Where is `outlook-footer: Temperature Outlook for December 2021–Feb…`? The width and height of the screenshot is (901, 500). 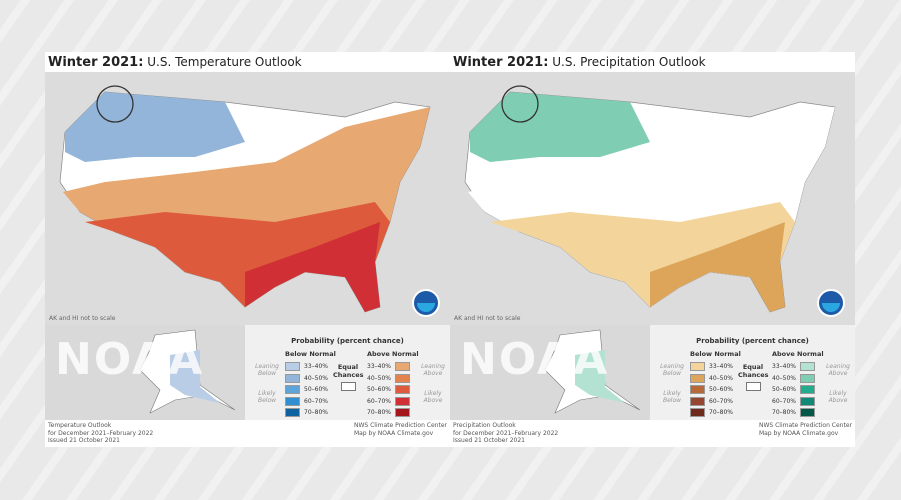
outlook-footer: Temperature Outlook for December 2021–Feb… is located at coordinates (101, 433).